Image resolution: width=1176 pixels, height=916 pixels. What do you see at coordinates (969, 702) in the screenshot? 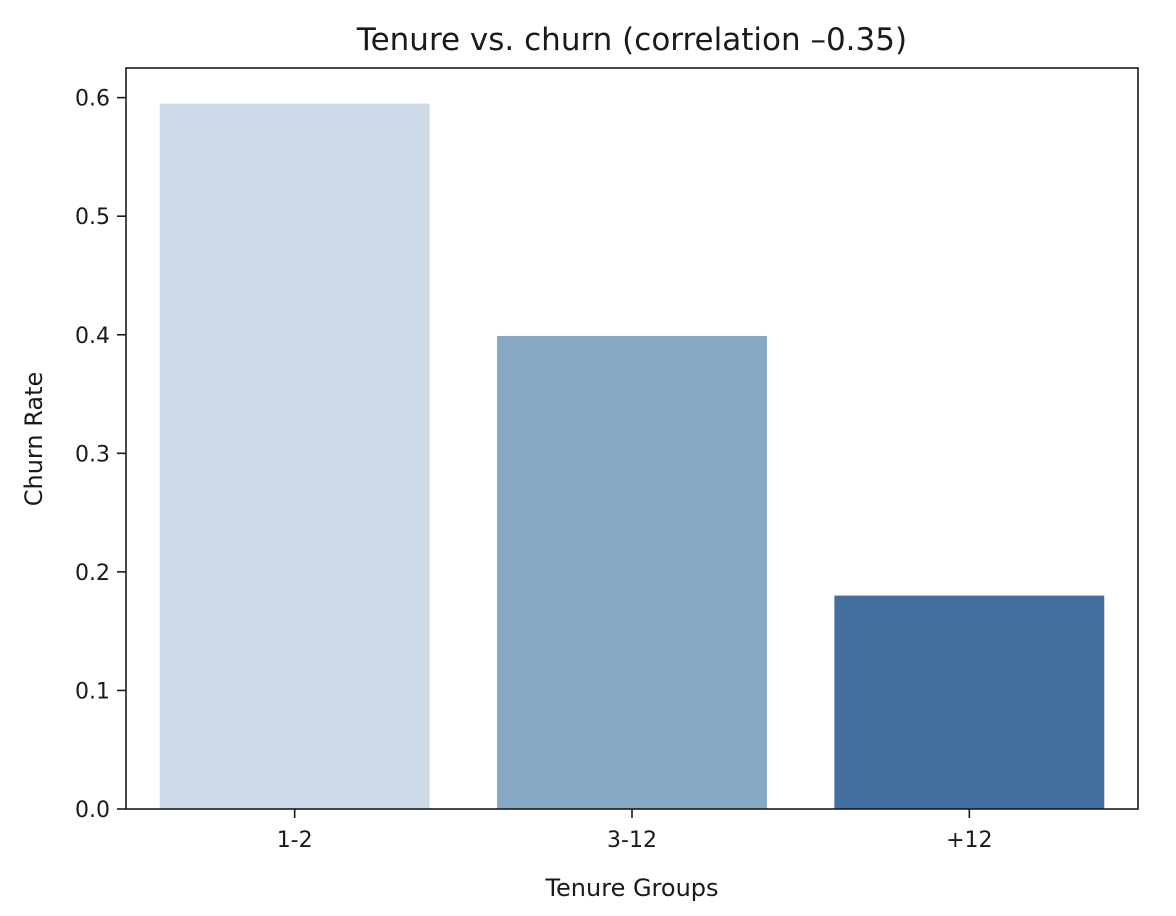
I see `bar-+12` at bounding box center [969, 702].